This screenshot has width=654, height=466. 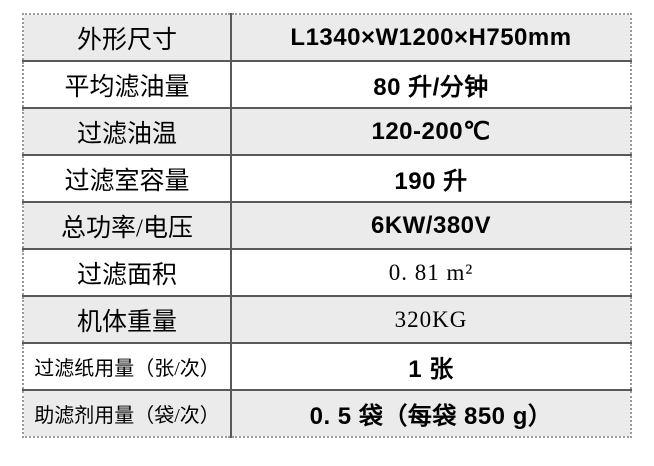 What do you see at coordinates (431, 366) in the screenshot?
I see `spec-value: 1 张` at bounding box center [431, 366].